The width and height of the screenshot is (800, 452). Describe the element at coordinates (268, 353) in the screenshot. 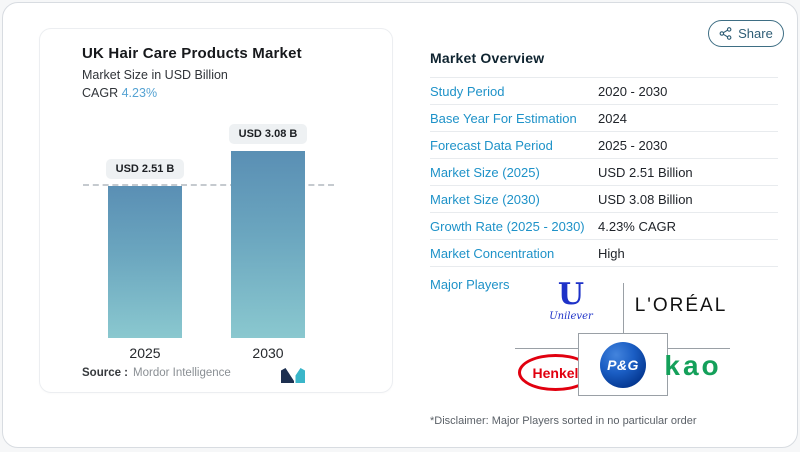

I see `x-axis-label-2030: 2030` at that location.